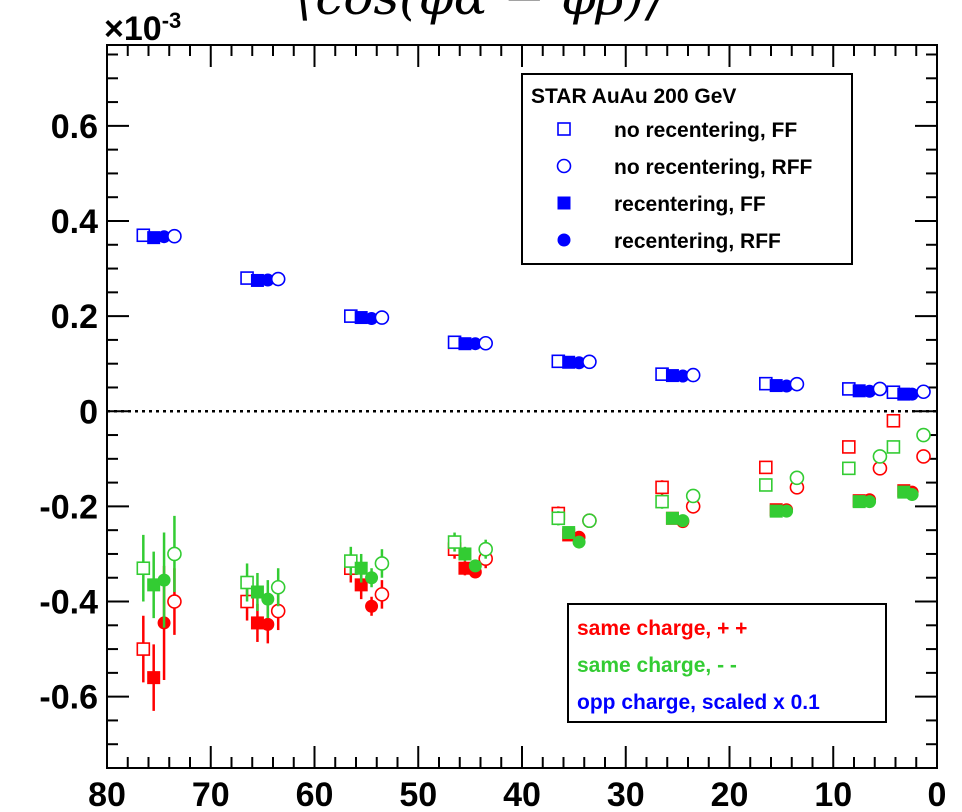 This screenshot has width=962, height=812. What do you see at coordinates (626, 794) in the screenshot?
I see `x-tick-label: 30` at bounding box center [626, 794].